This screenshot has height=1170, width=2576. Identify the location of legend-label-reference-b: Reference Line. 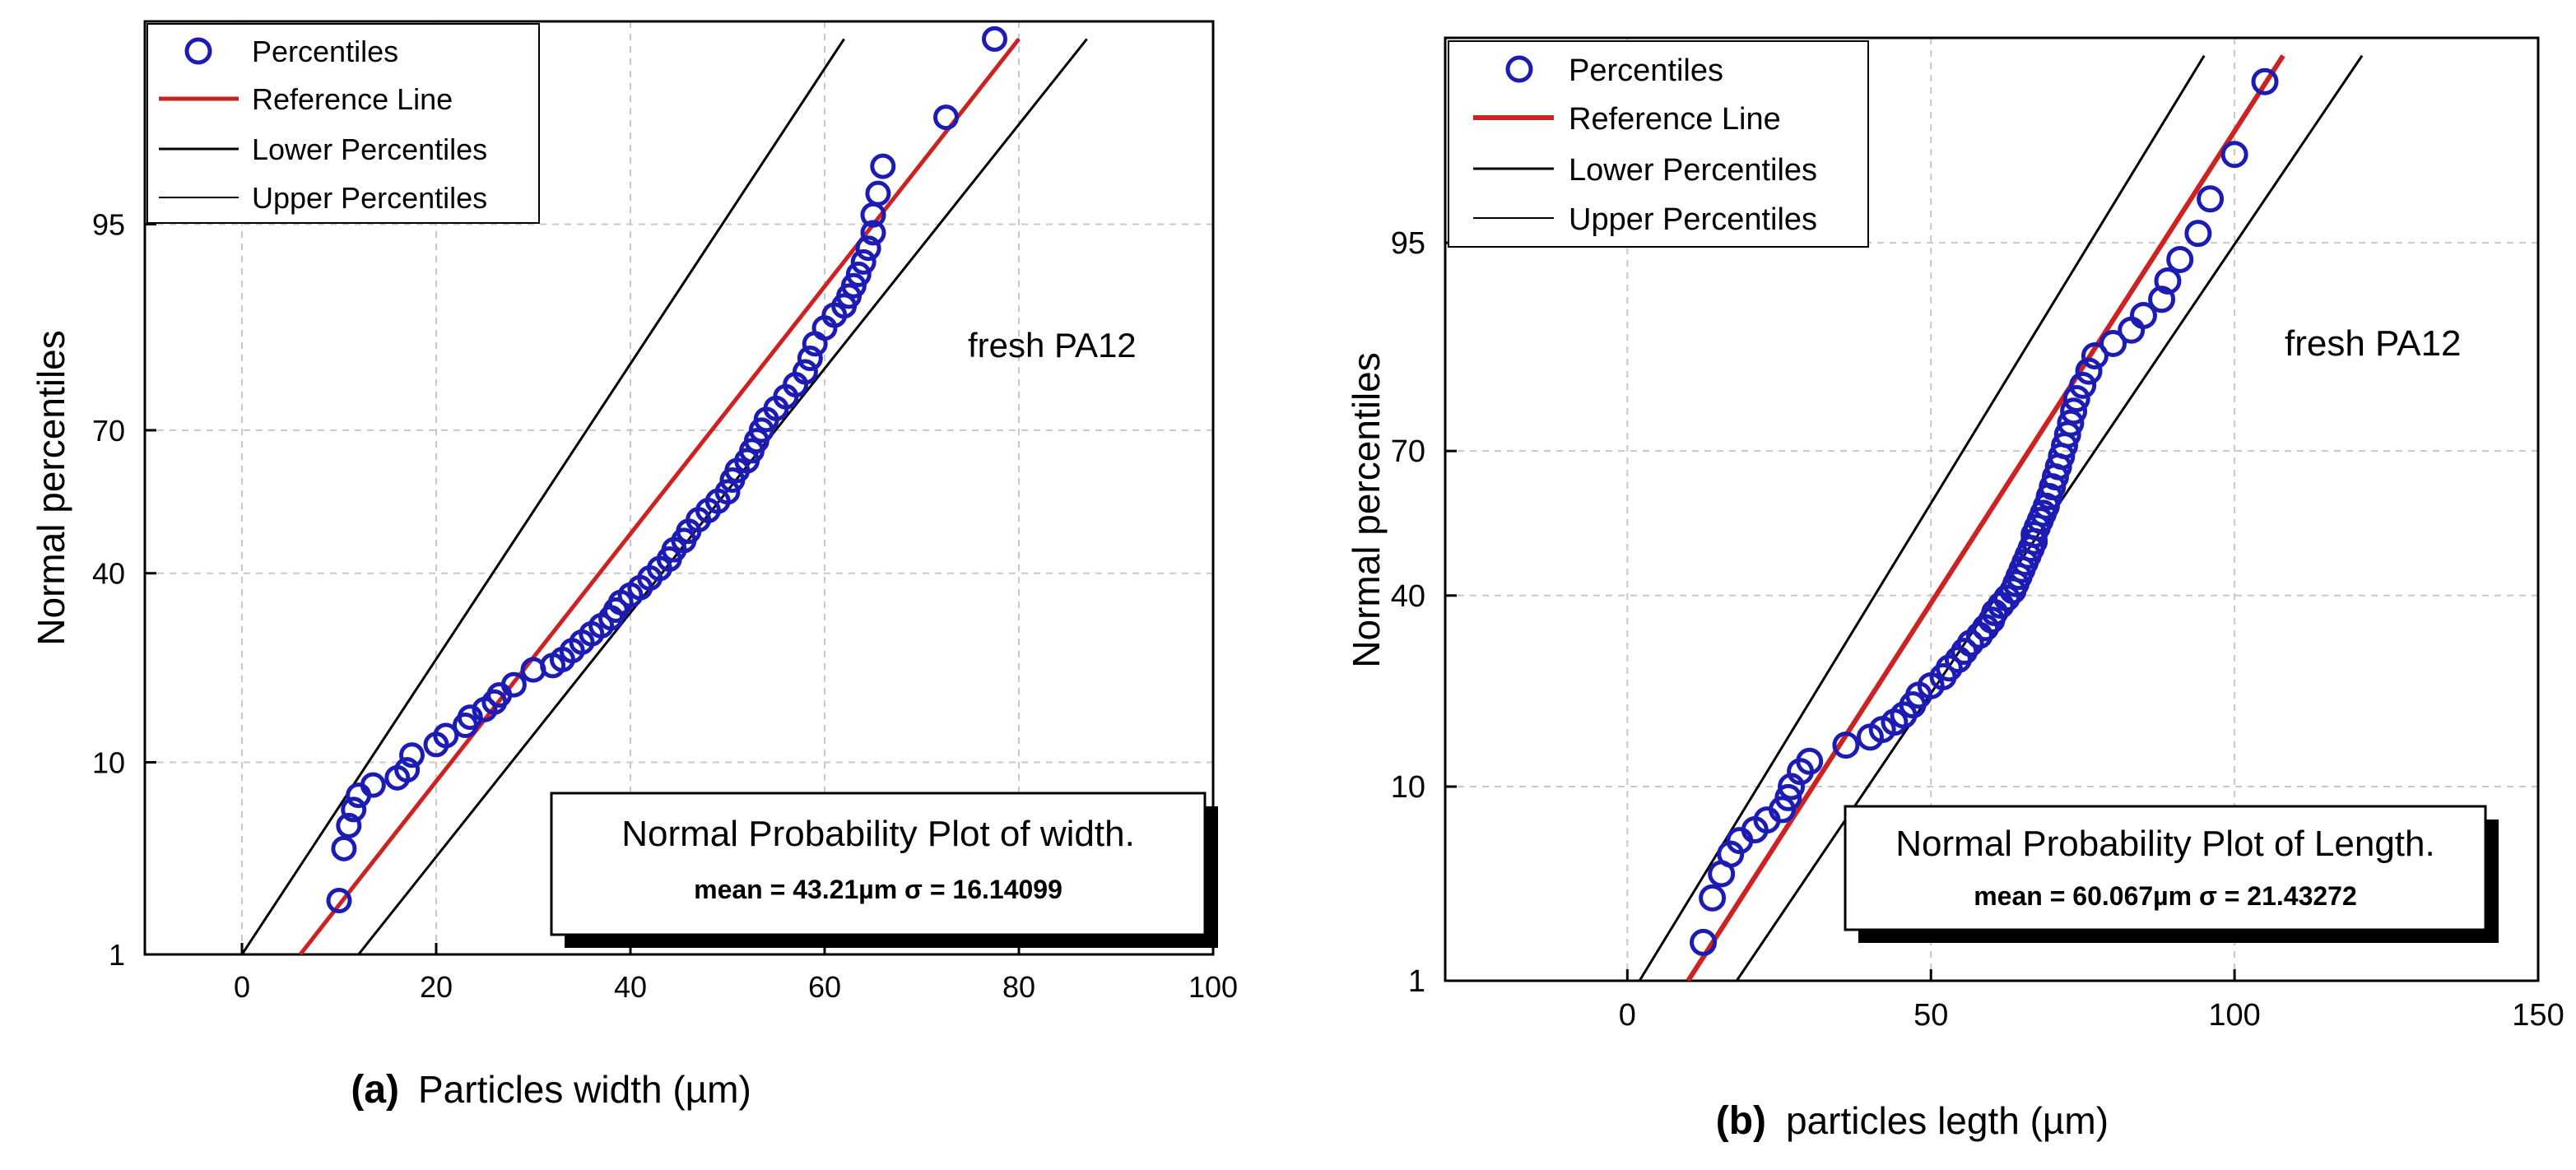
(1675, 119).